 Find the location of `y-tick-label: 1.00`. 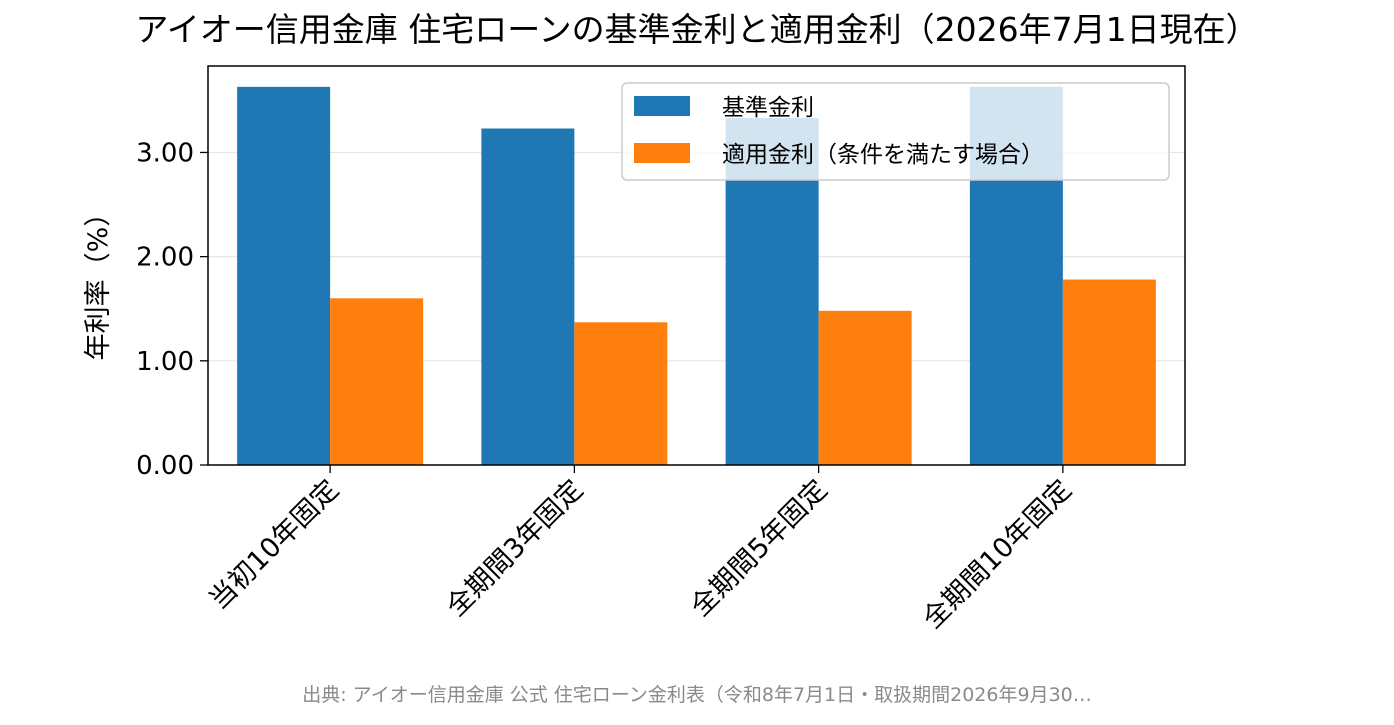

y-tick-label: 1.00 is located at coordinates (165, 362).